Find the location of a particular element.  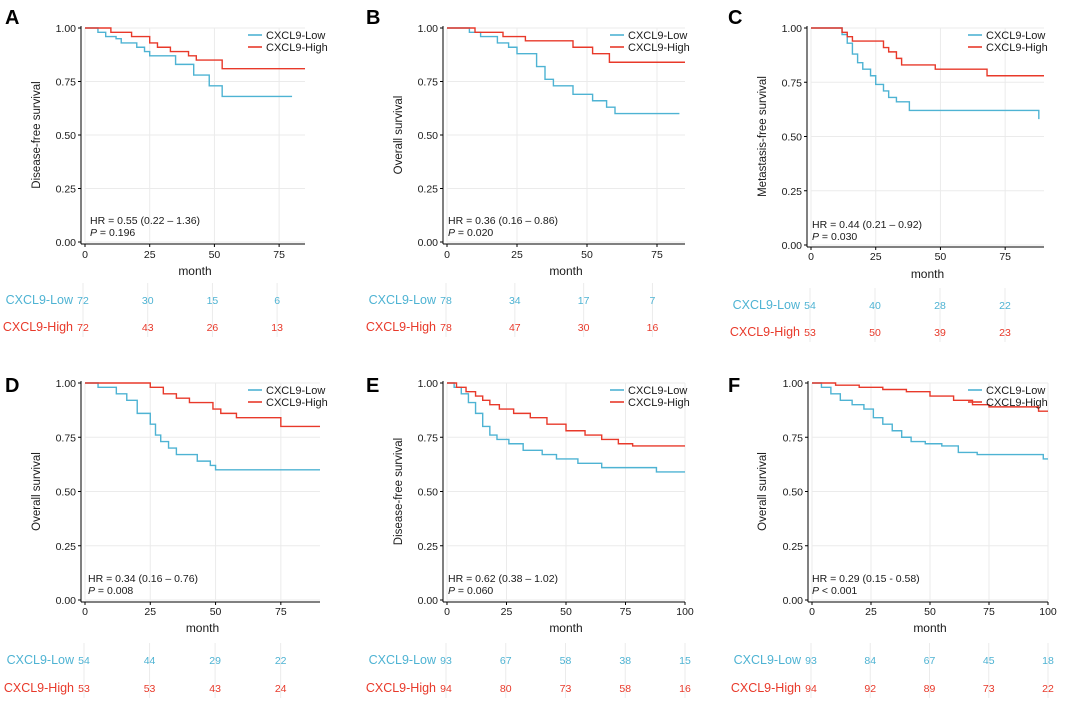

risk-count-low: 44 is located at coordinates (150, 661).